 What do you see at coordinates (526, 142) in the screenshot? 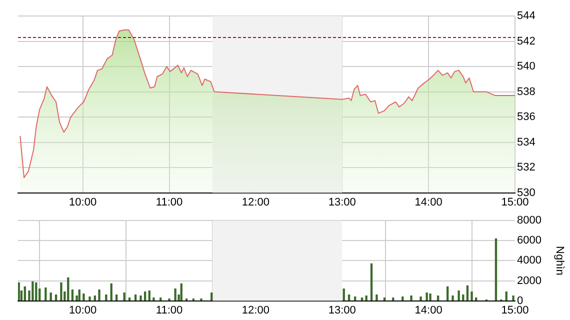
I see `y-tick-label: 534` at bounding box center [526, 142].